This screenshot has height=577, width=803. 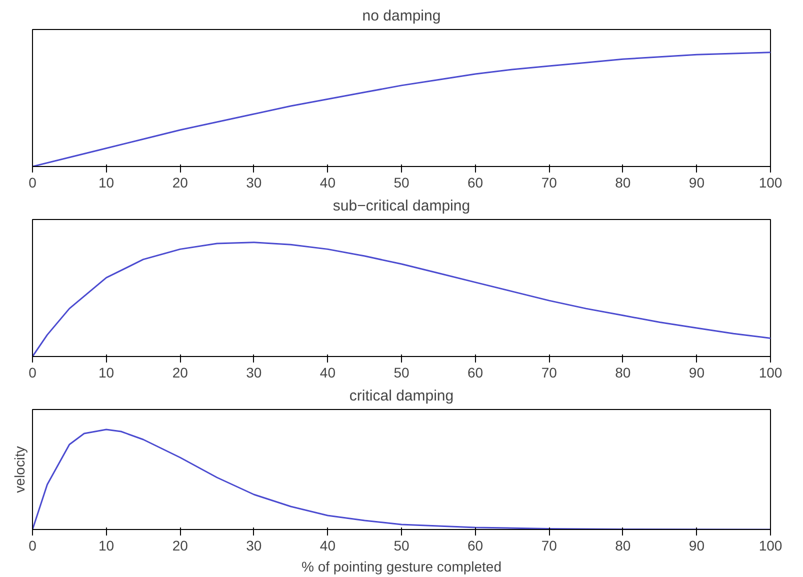 I want to click on chart-title: no damping, so click(x=401, y=16).